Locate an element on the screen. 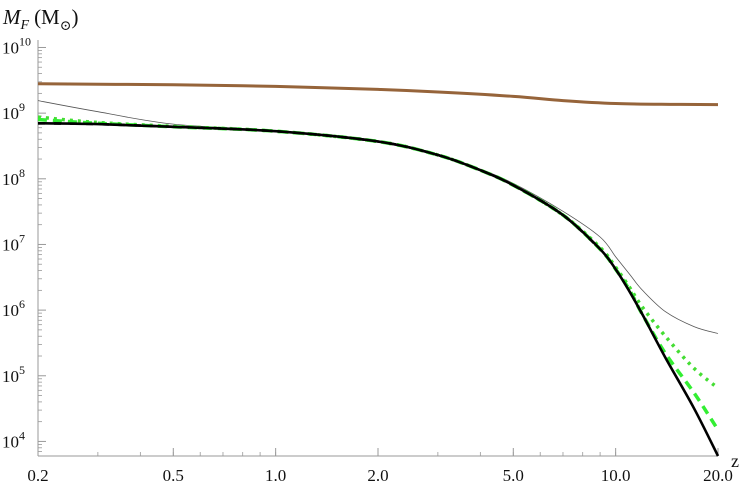 This screenshot has height=492, width=747. y-tick-label: 10⁵ is located at coordinates (13, 374).